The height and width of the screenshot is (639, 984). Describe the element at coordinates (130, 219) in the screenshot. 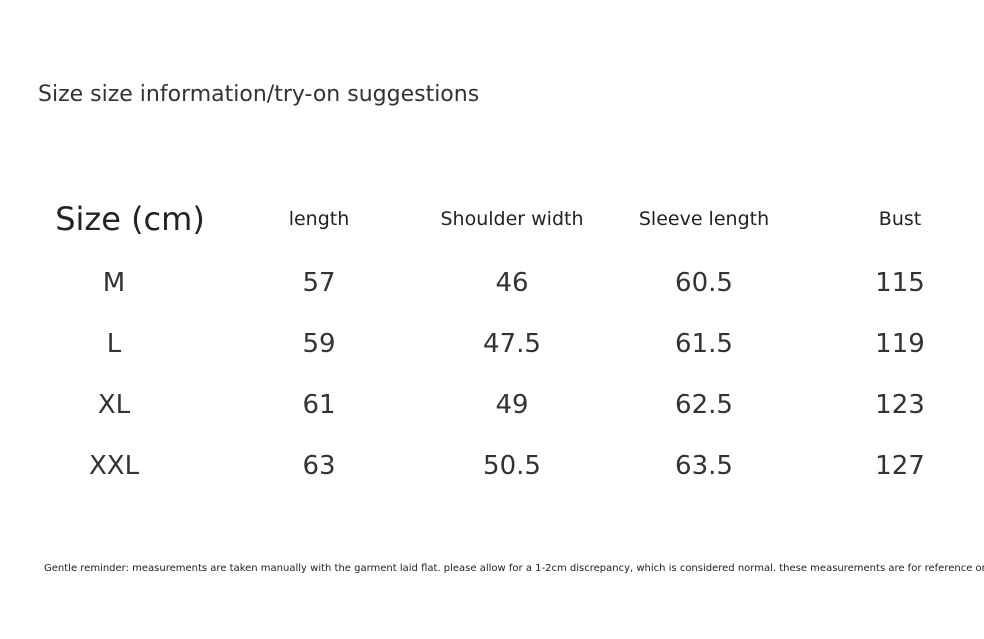

I see `column-header: Size (cm)` at that location.